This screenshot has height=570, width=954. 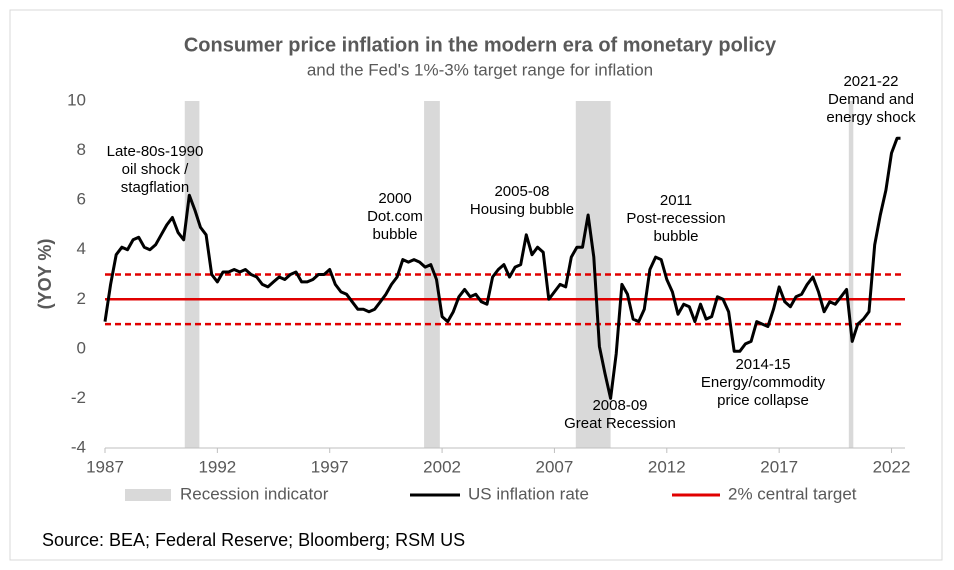 I want to click on legend-label: 2% central target, so click(x=792, y=493).